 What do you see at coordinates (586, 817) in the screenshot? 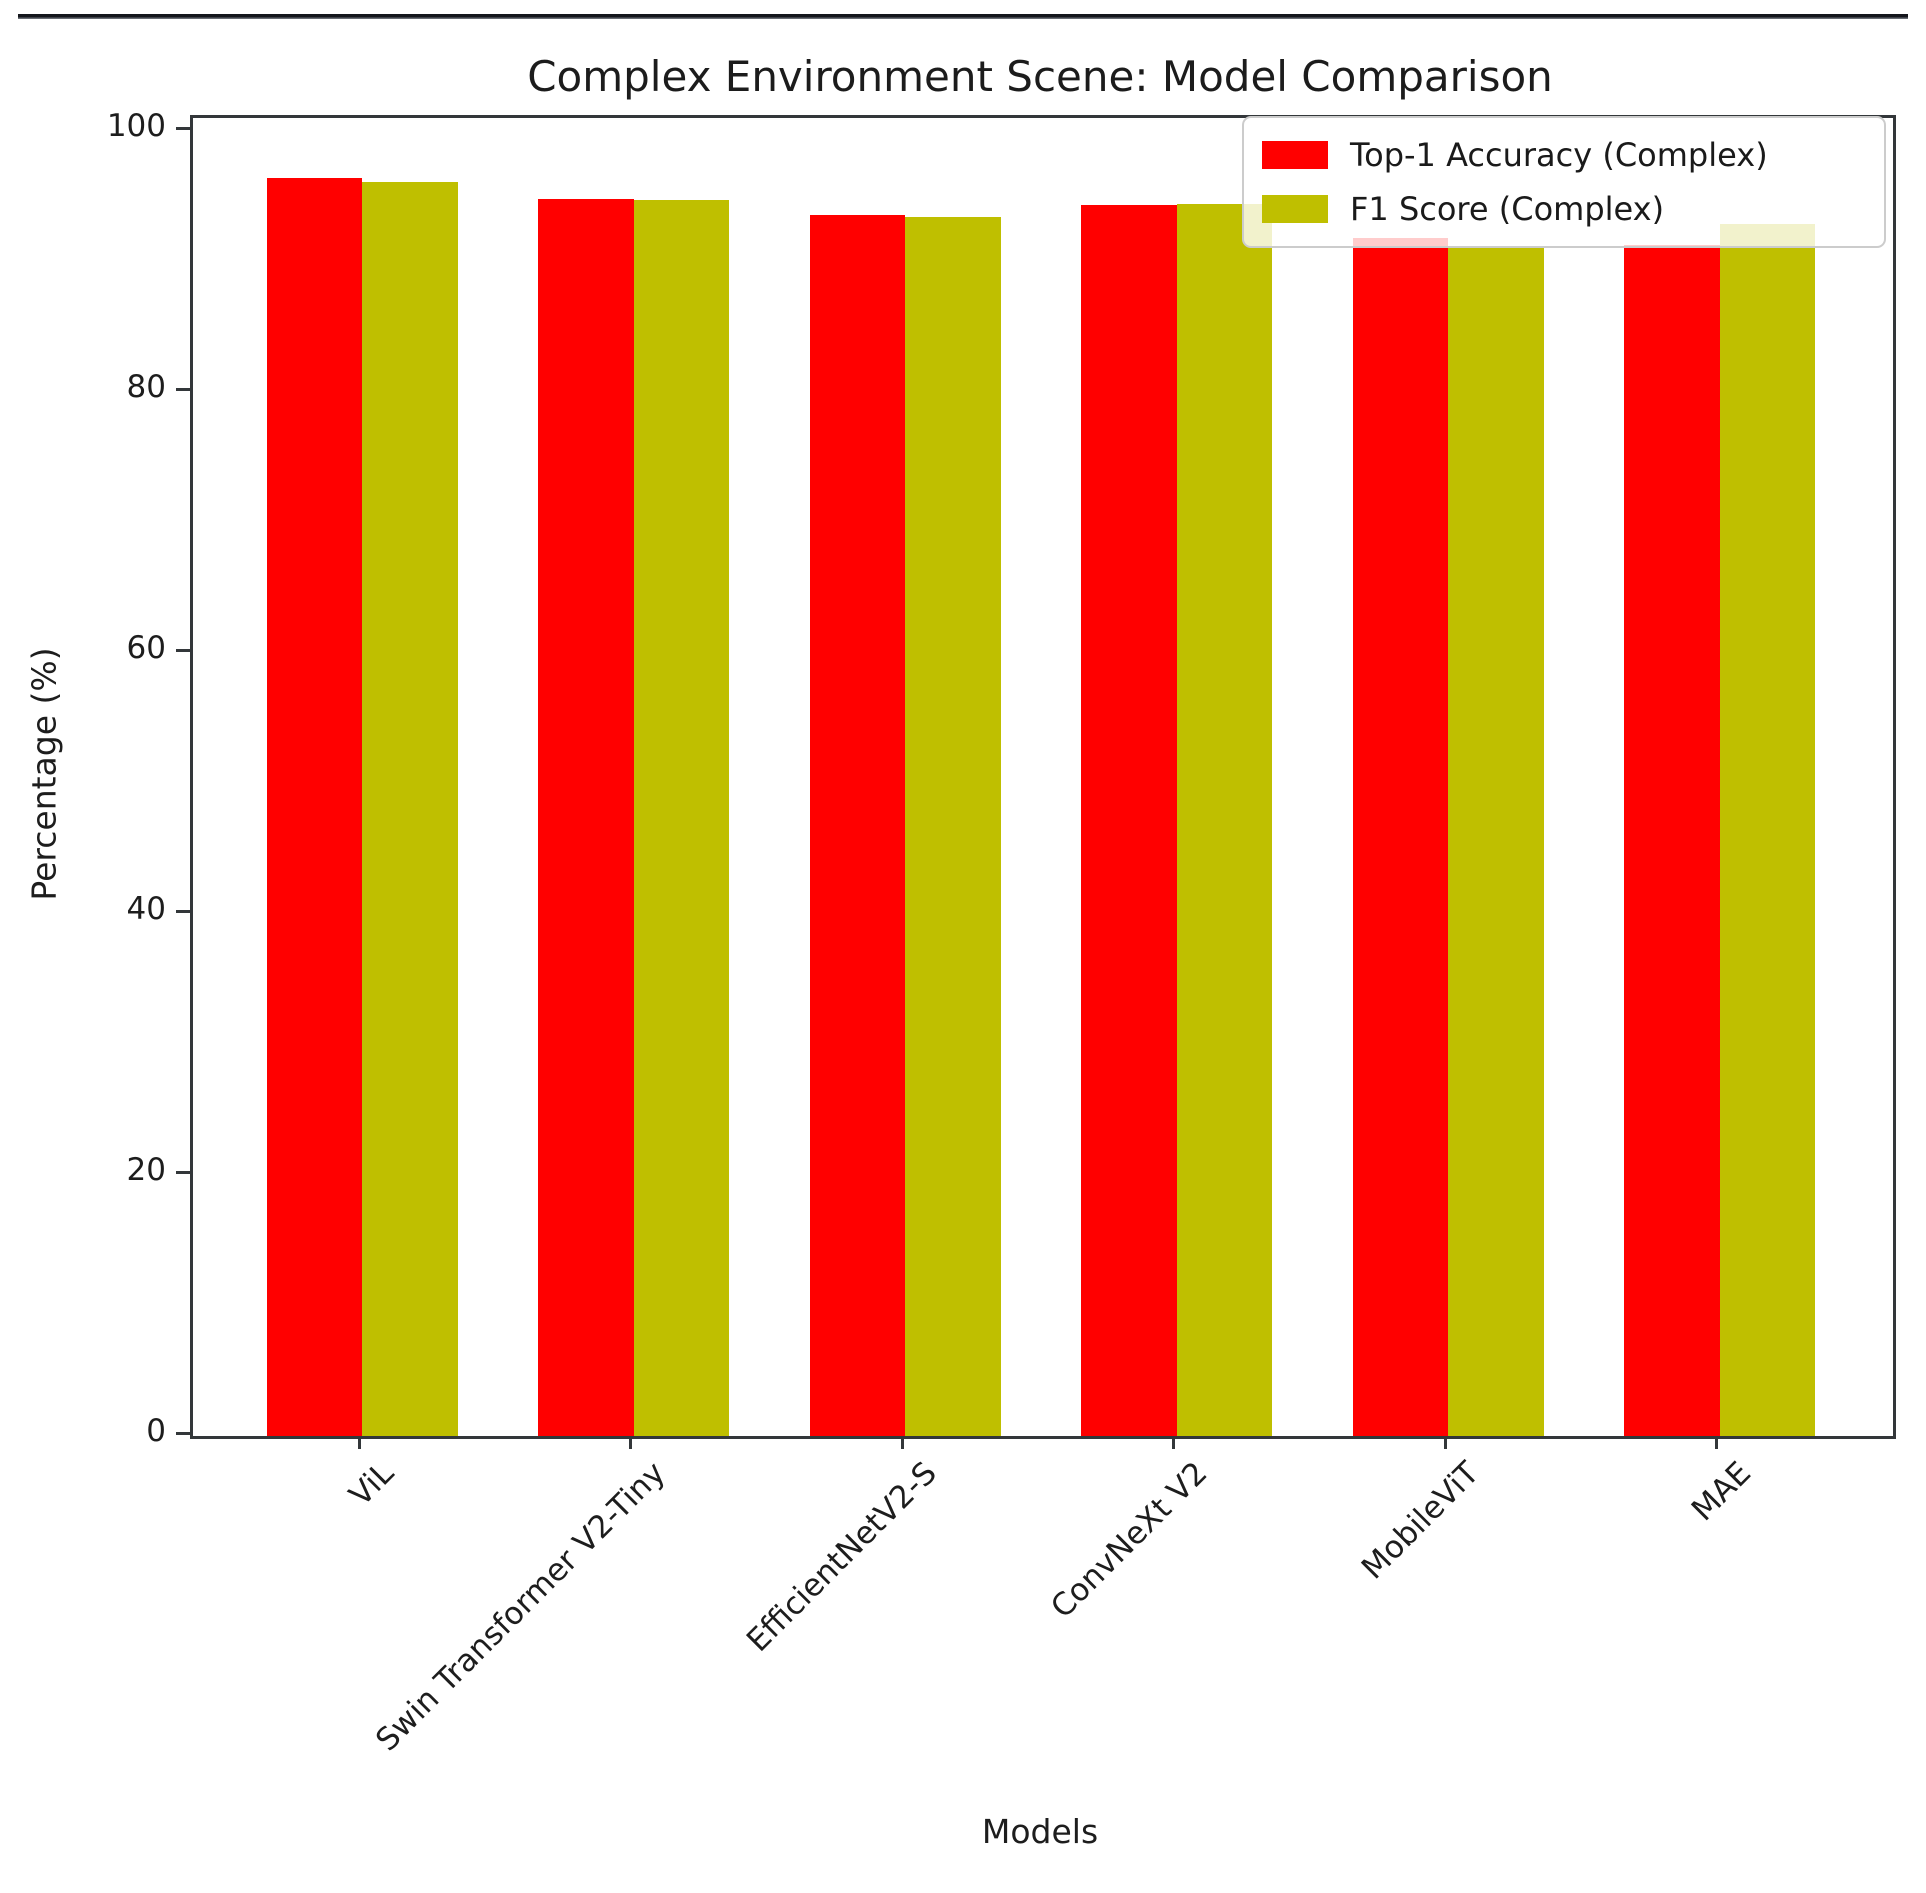
I see `bar-top-1-swin-transformer-v2-tiny` at bounding box center [586, 817].